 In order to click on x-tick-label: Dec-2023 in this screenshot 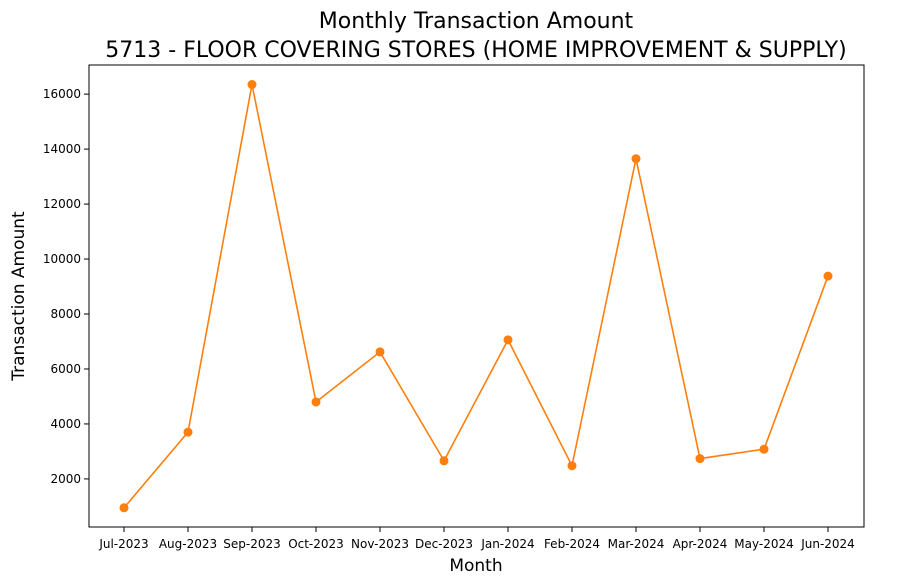, I will do `click(444, 544)`.